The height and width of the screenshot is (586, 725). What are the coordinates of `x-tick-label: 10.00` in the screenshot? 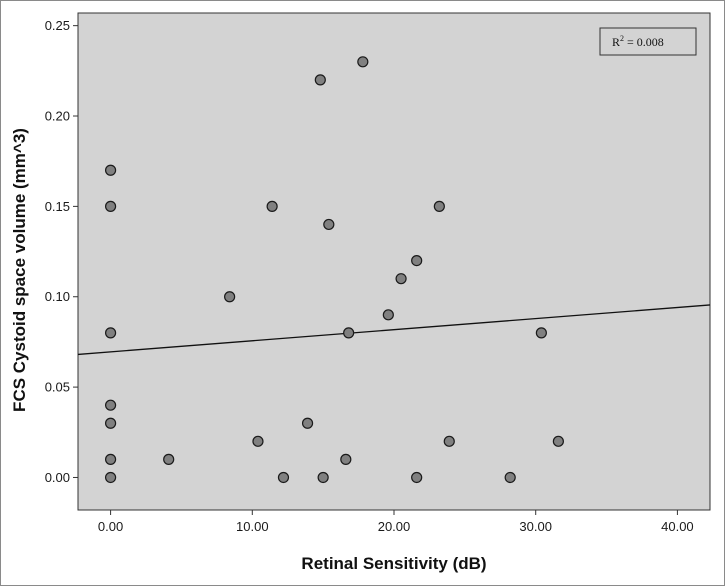 It's located at (252, 526).